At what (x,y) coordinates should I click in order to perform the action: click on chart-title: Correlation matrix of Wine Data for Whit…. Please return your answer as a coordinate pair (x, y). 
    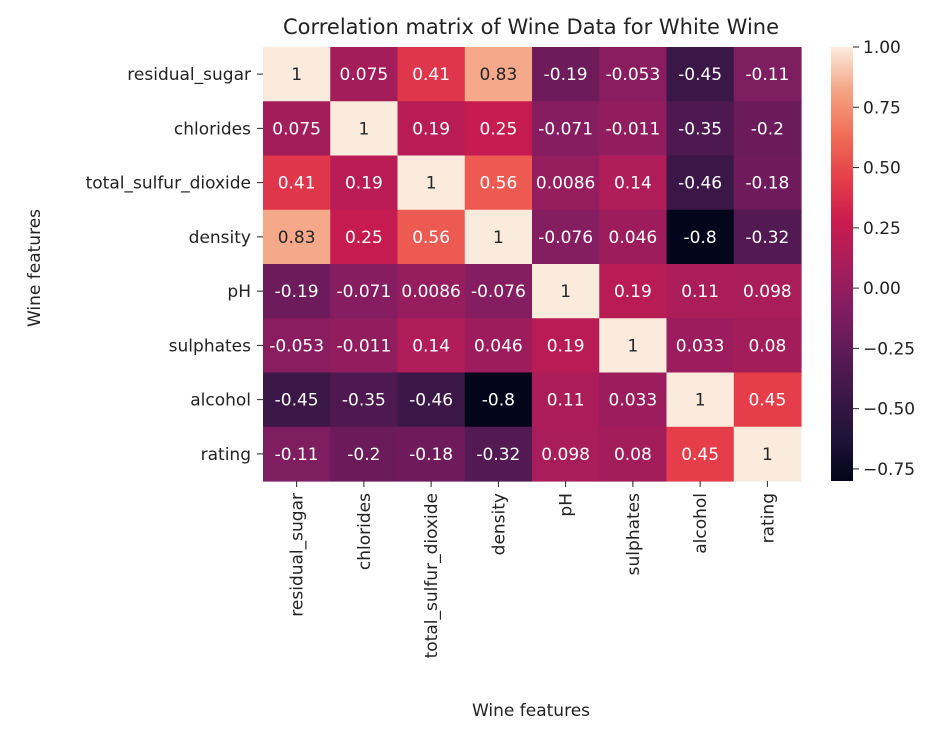
    Looking at the image, I should click on (531, 27).